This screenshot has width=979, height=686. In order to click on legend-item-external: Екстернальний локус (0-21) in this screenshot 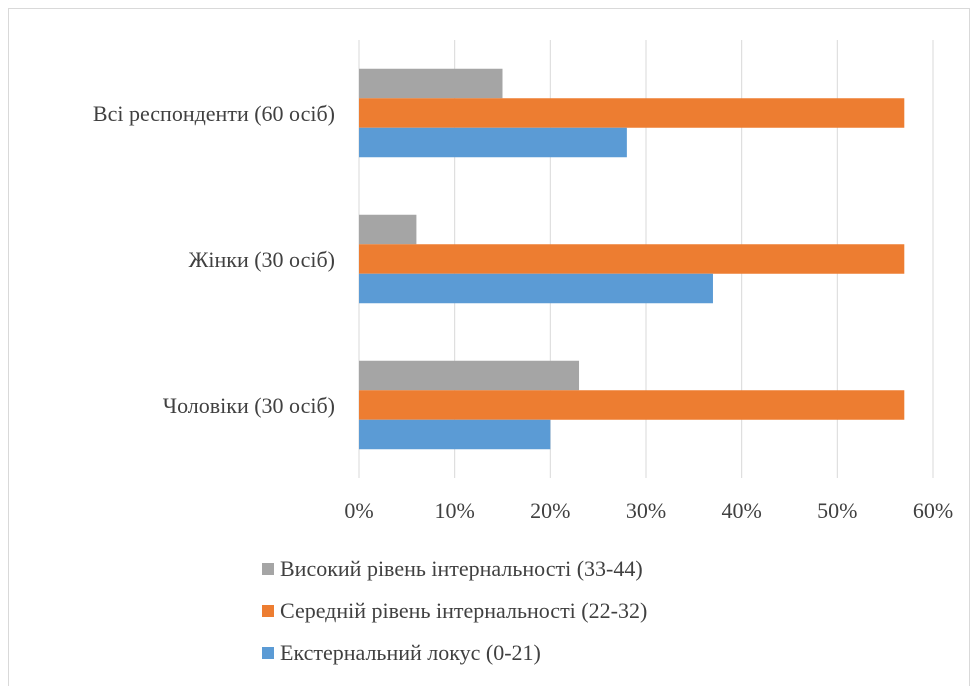, I will do `click(454, 653)`.